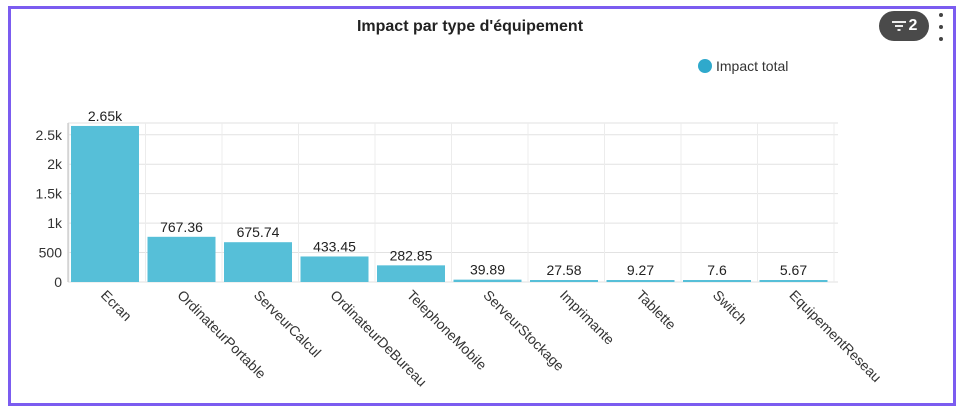 This screenshot has height=417, width=968. I want to click on x-tick-label: Ecran, so click(116, 305).